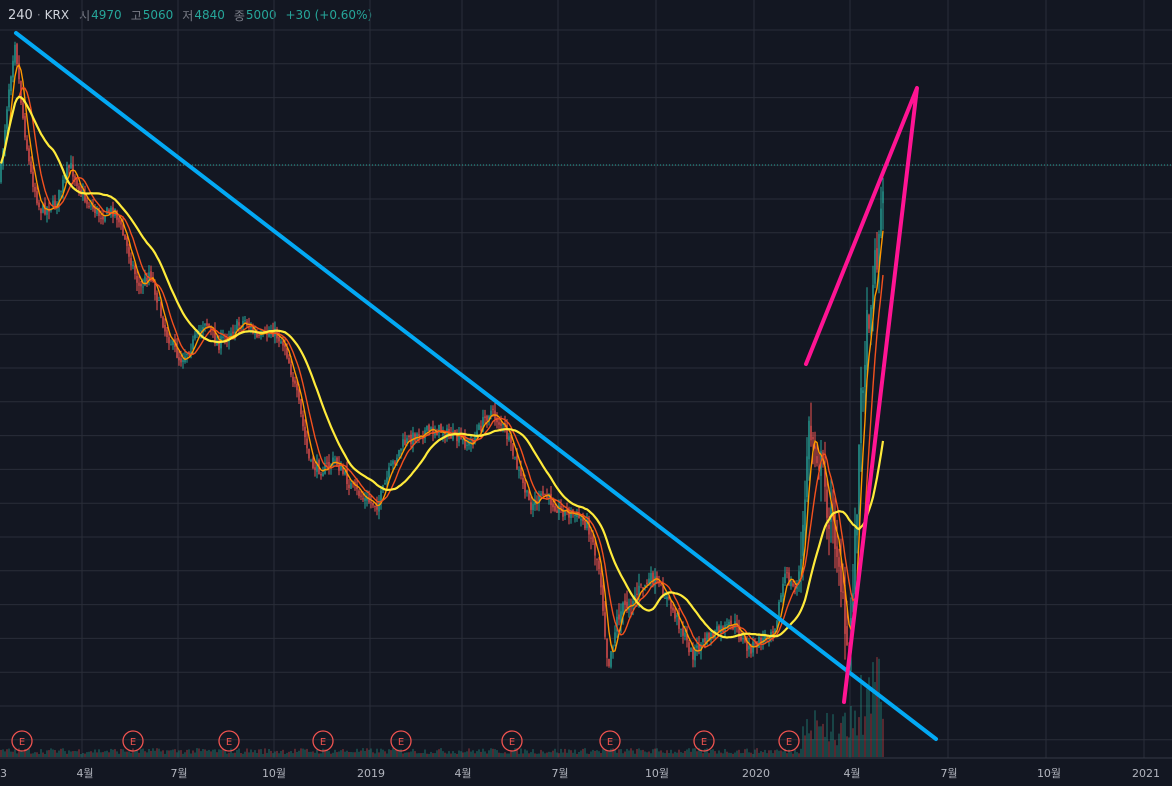 The height and width of the screenshot is (786, 1172). What do you see at coordinates (851, 773) in the screenshot?
I see `x-tick-label: 4월` at bounding box center [851, 773].